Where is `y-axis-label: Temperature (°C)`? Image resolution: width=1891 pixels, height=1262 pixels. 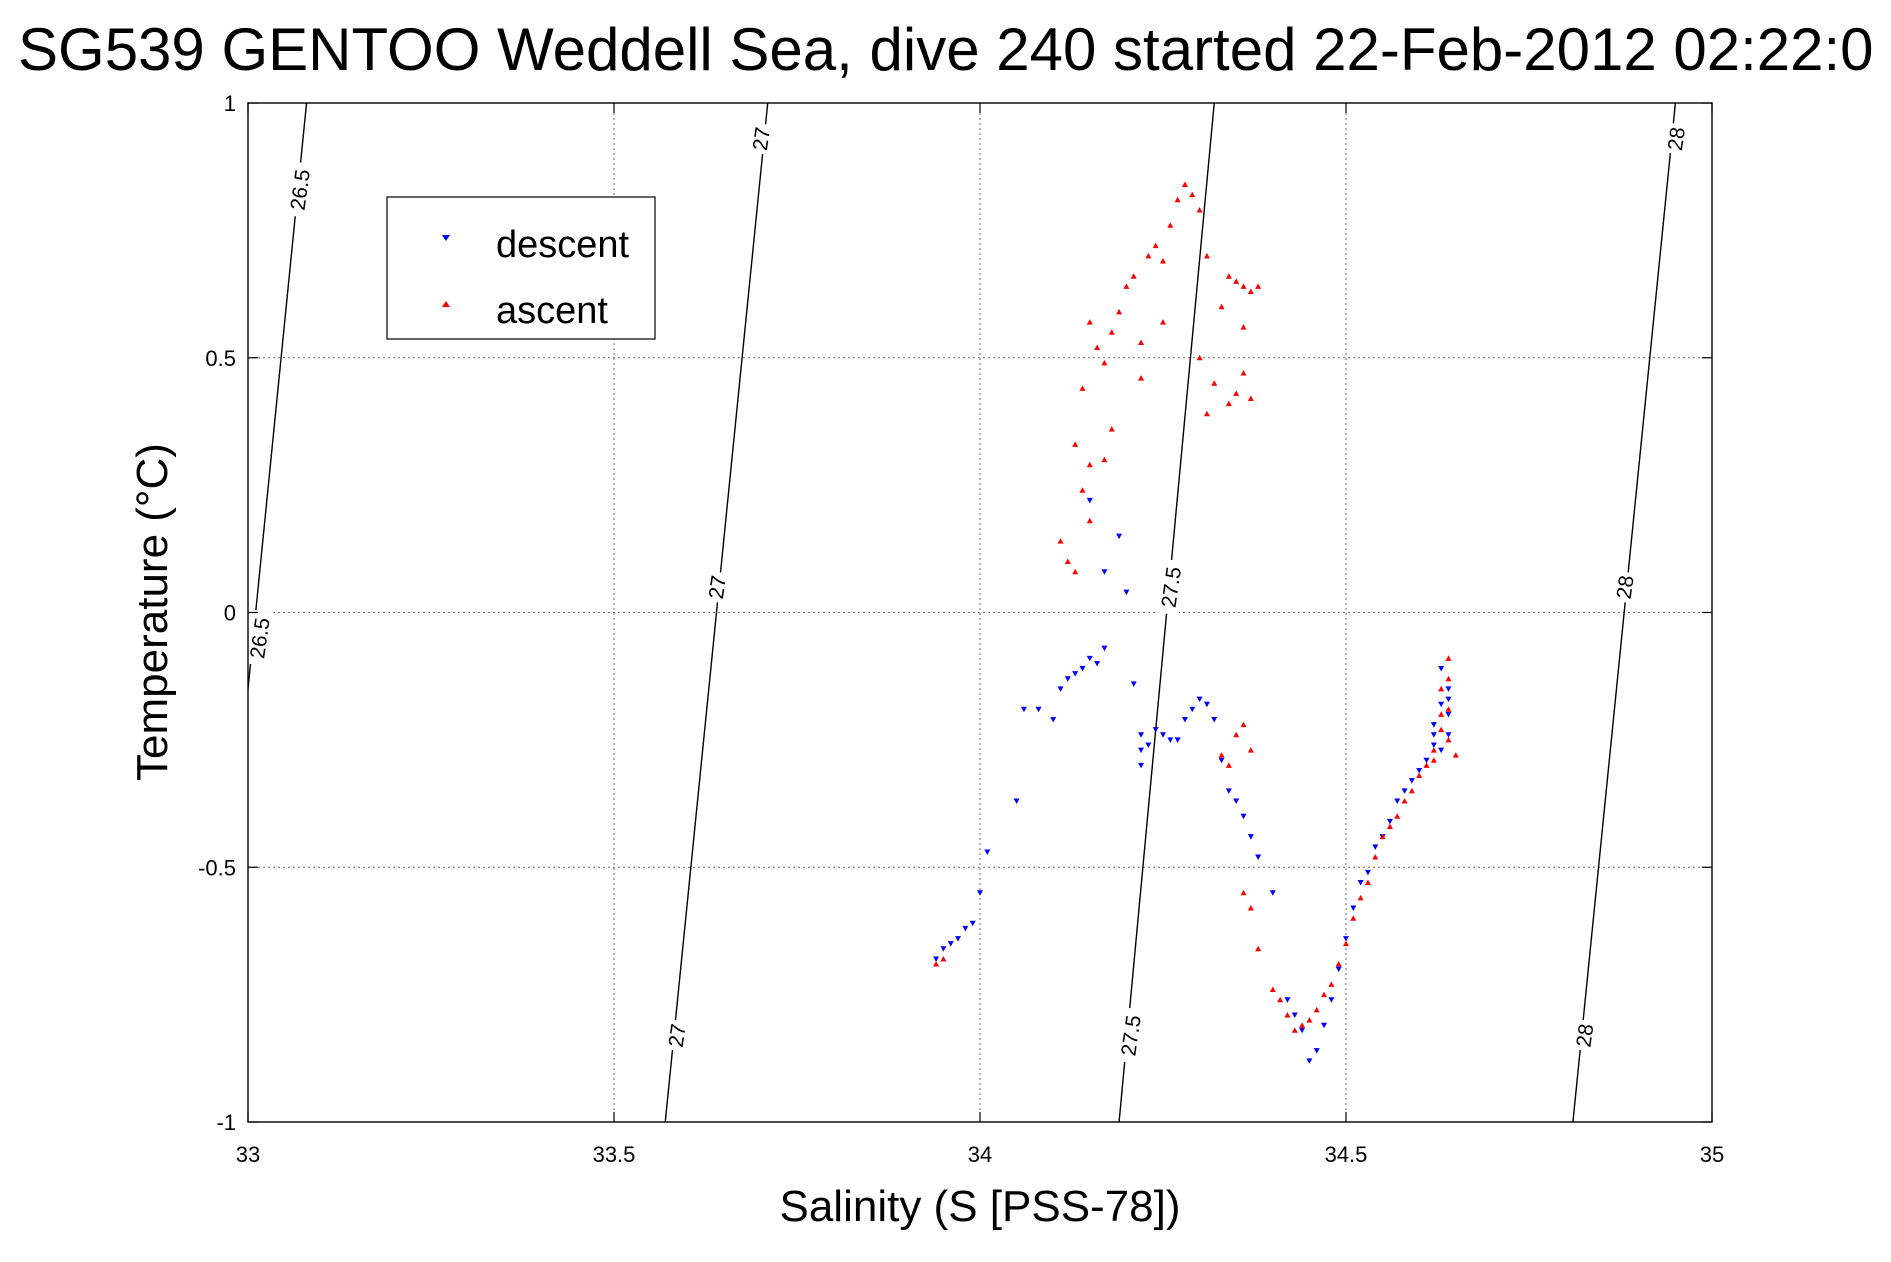 y-axis-label: Temperature (°C) is located at coordinates (152, 612).